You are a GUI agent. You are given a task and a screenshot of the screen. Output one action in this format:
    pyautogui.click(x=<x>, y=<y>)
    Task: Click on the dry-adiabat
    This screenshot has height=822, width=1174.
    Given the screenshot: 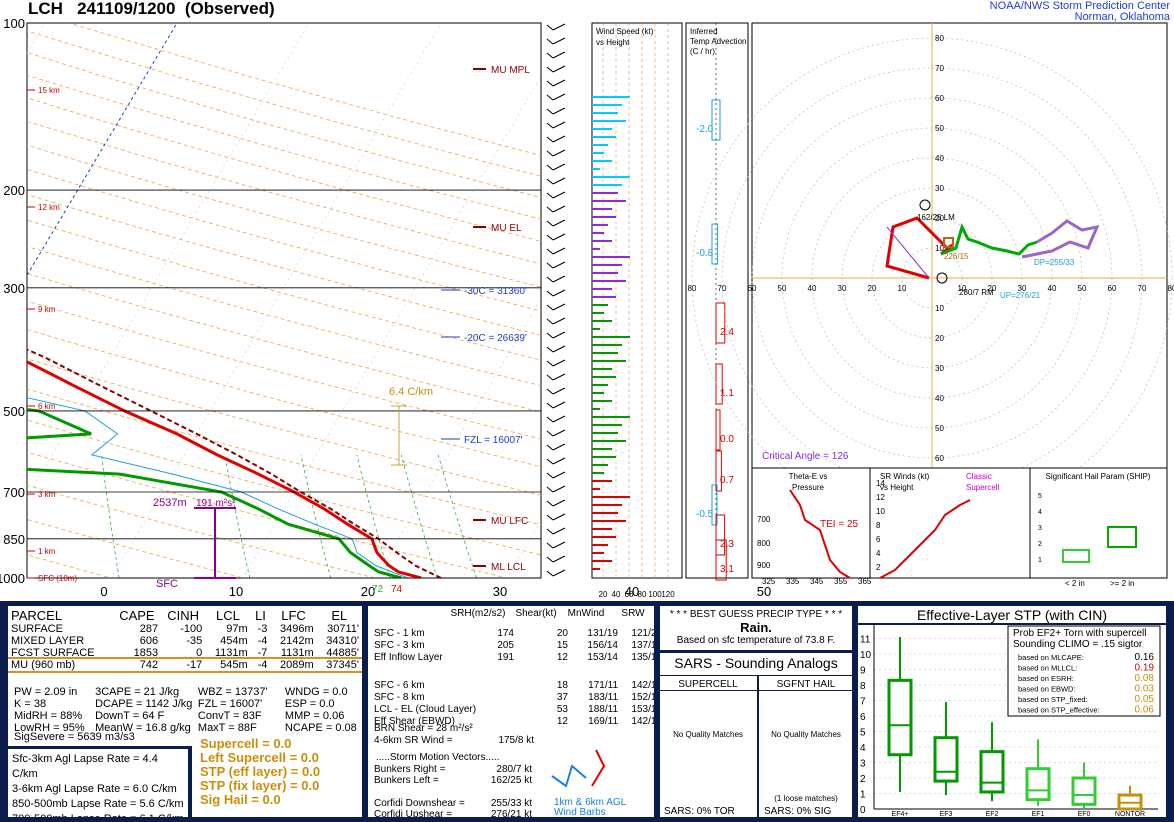 What is the action you would take?
    pyautogui.click(x=284, y=192)
    